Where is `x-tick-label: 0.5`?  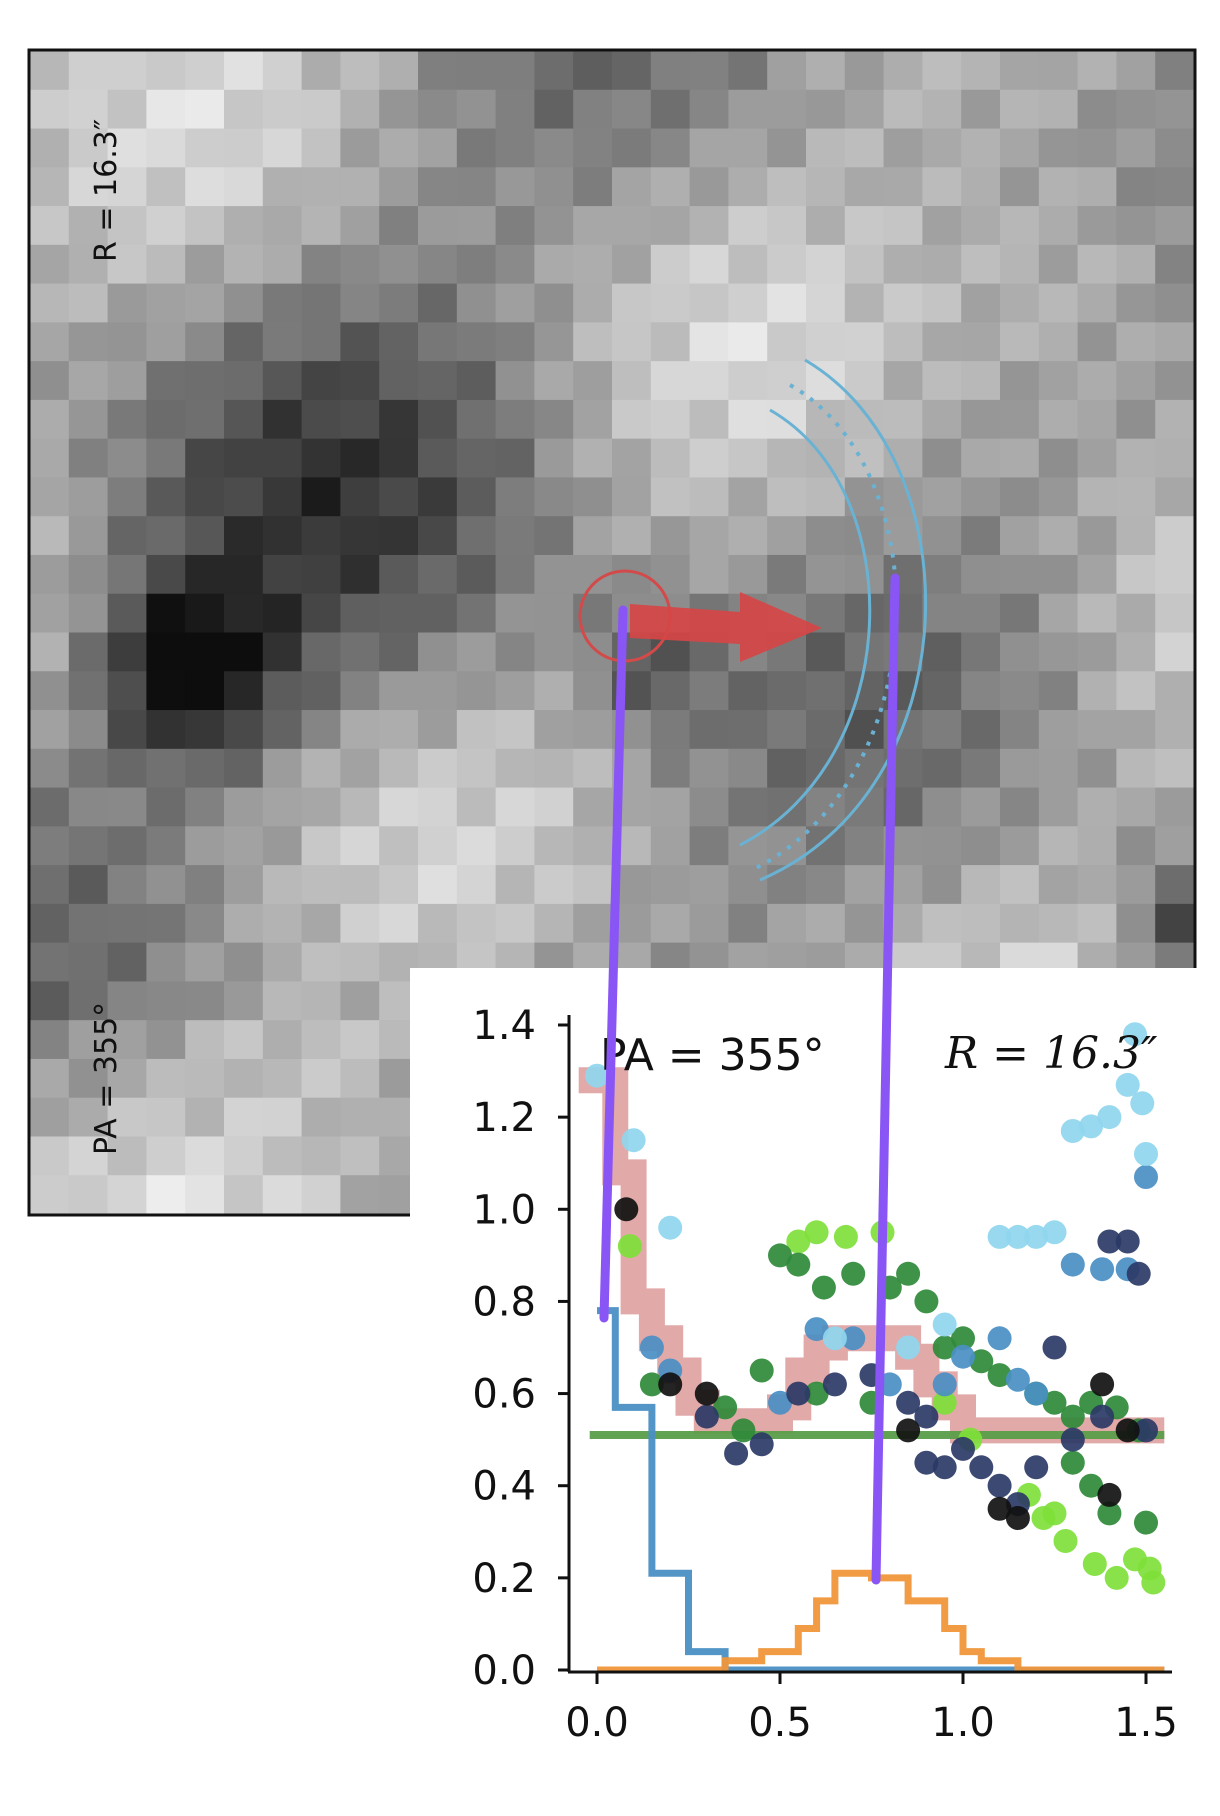 x-tick-label: 0.5 is located at coordinates (780, 1723).